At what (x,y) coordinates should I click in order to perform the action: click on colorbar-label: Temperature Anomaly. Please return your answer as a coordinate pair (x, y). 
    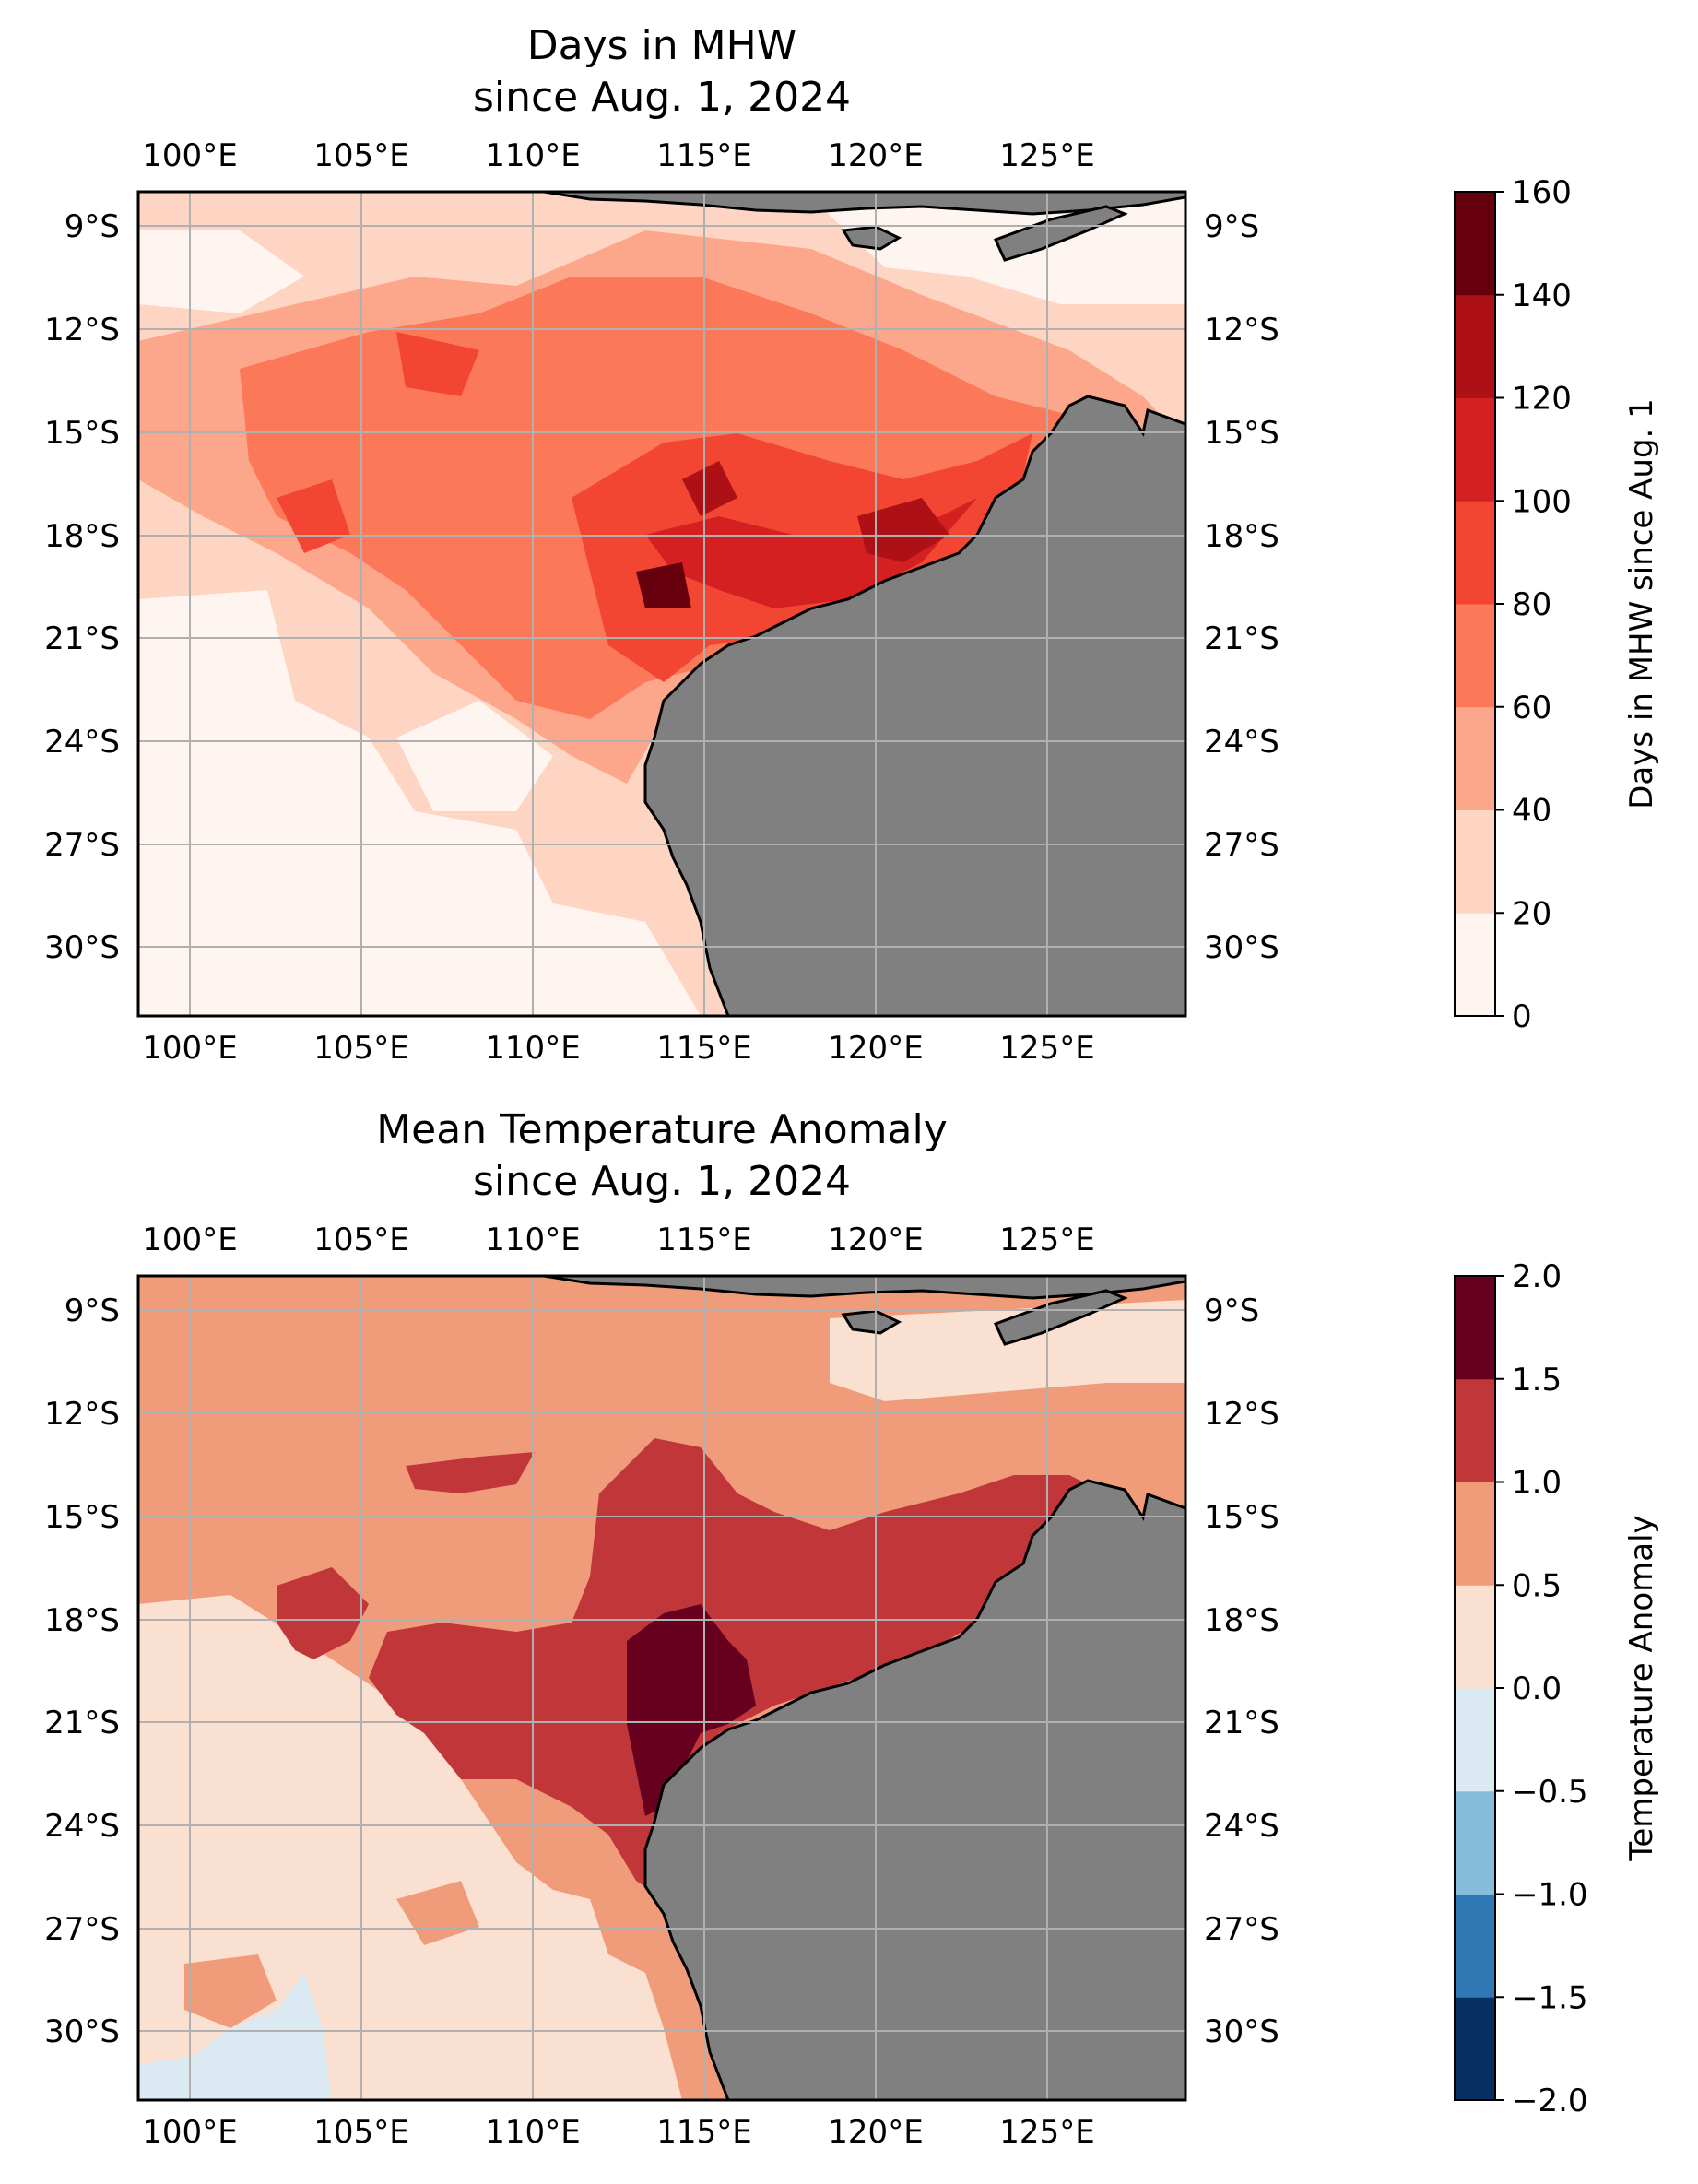
    Looking at the image, I should click on (1641, 1688).